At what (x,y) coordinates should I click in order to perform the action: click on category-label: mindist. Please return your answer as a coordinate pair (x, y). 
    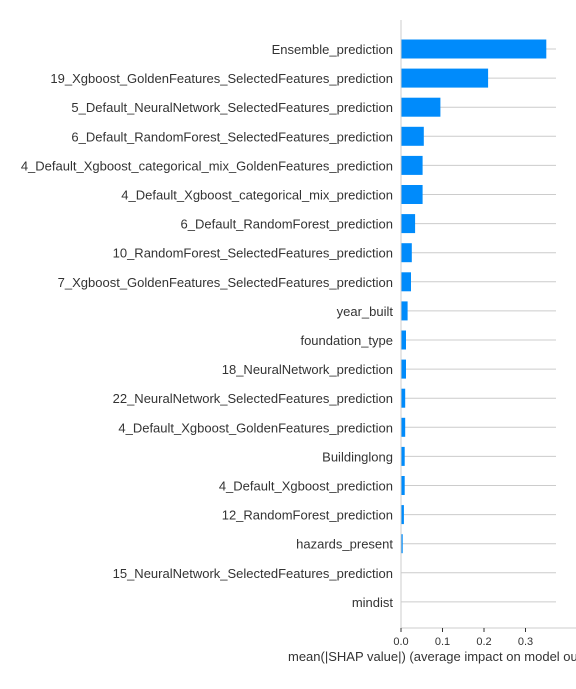
    Looking at the image, I should click on (373, 602).